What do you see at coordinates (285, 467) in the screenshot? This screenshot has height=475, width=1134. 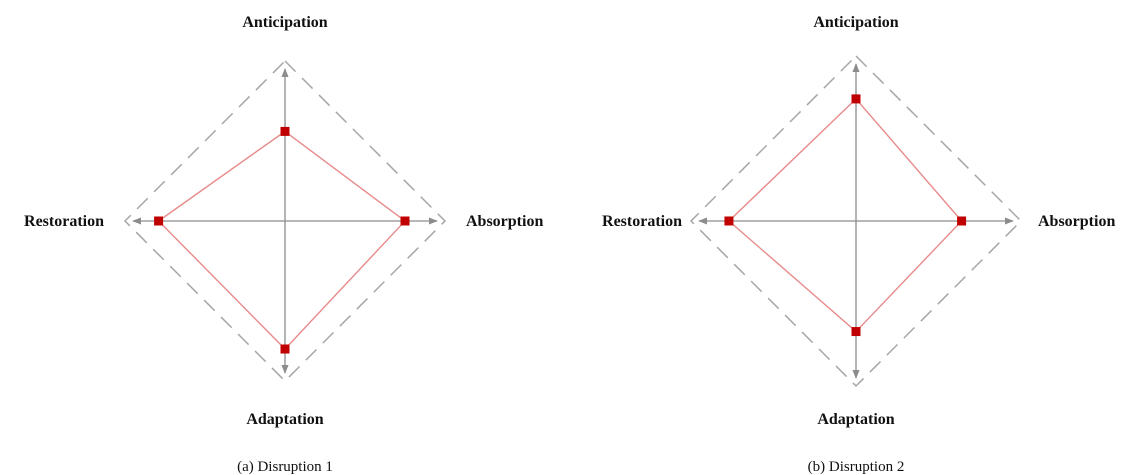 I see `caption-a: (a) Disruption 1` at bounding box center [285, 467].